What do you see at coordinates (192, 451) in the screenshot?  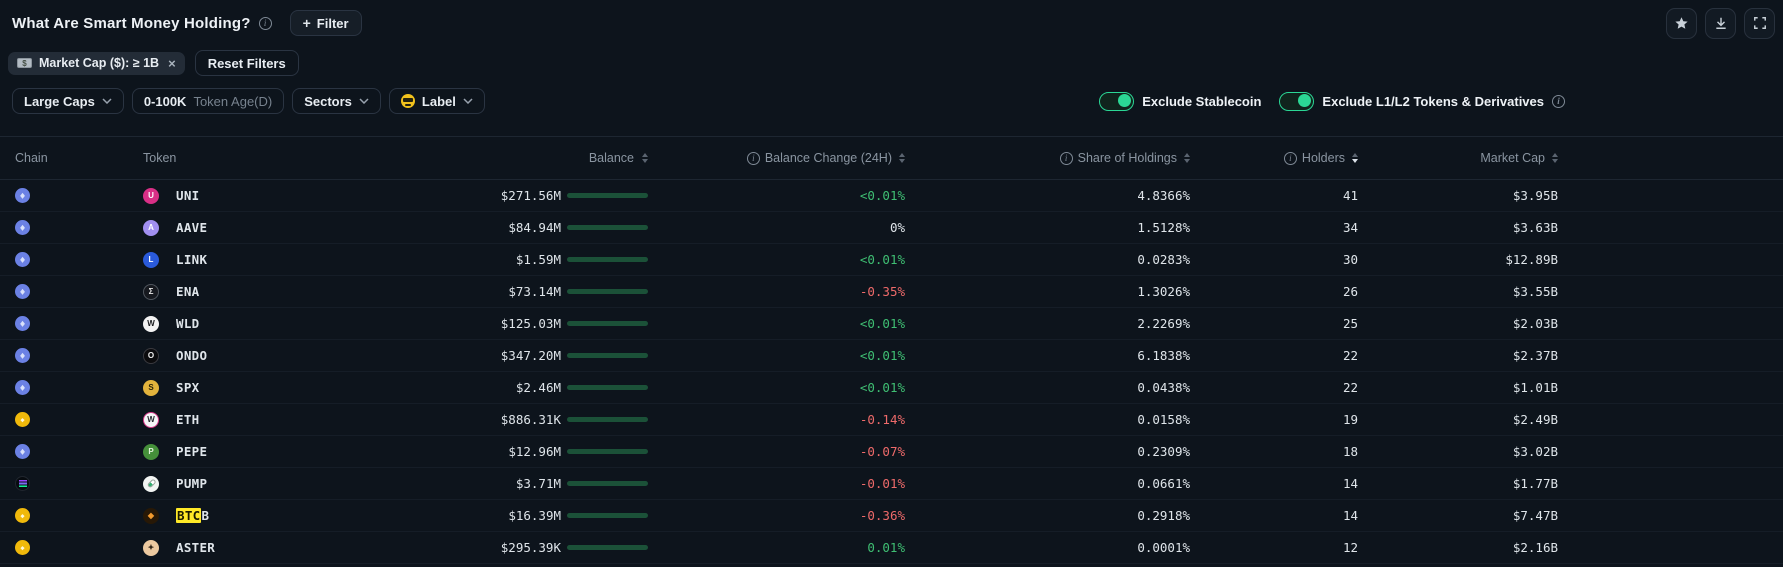 I see `token-symbol: PEPE` at bounding box center [192, 451].